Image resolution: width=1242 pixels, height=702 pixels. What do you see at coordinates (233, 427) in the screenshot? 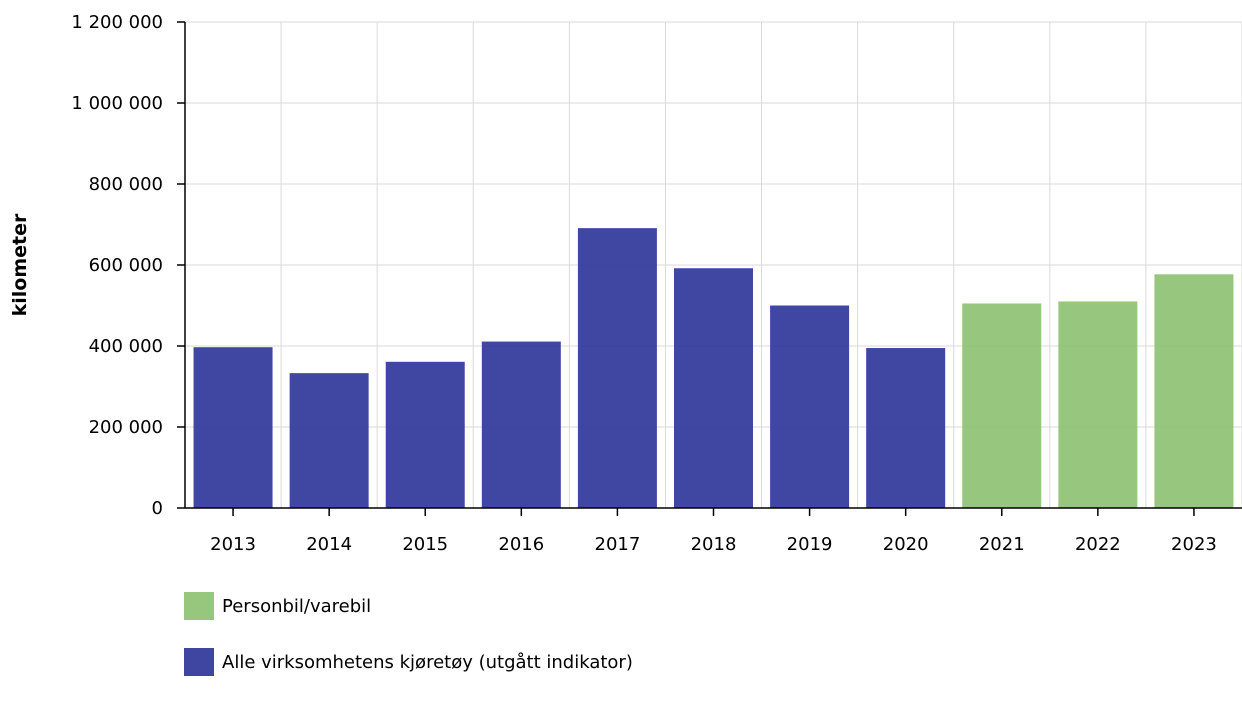
I see `bar-2013` at bounding box center [233, 427].